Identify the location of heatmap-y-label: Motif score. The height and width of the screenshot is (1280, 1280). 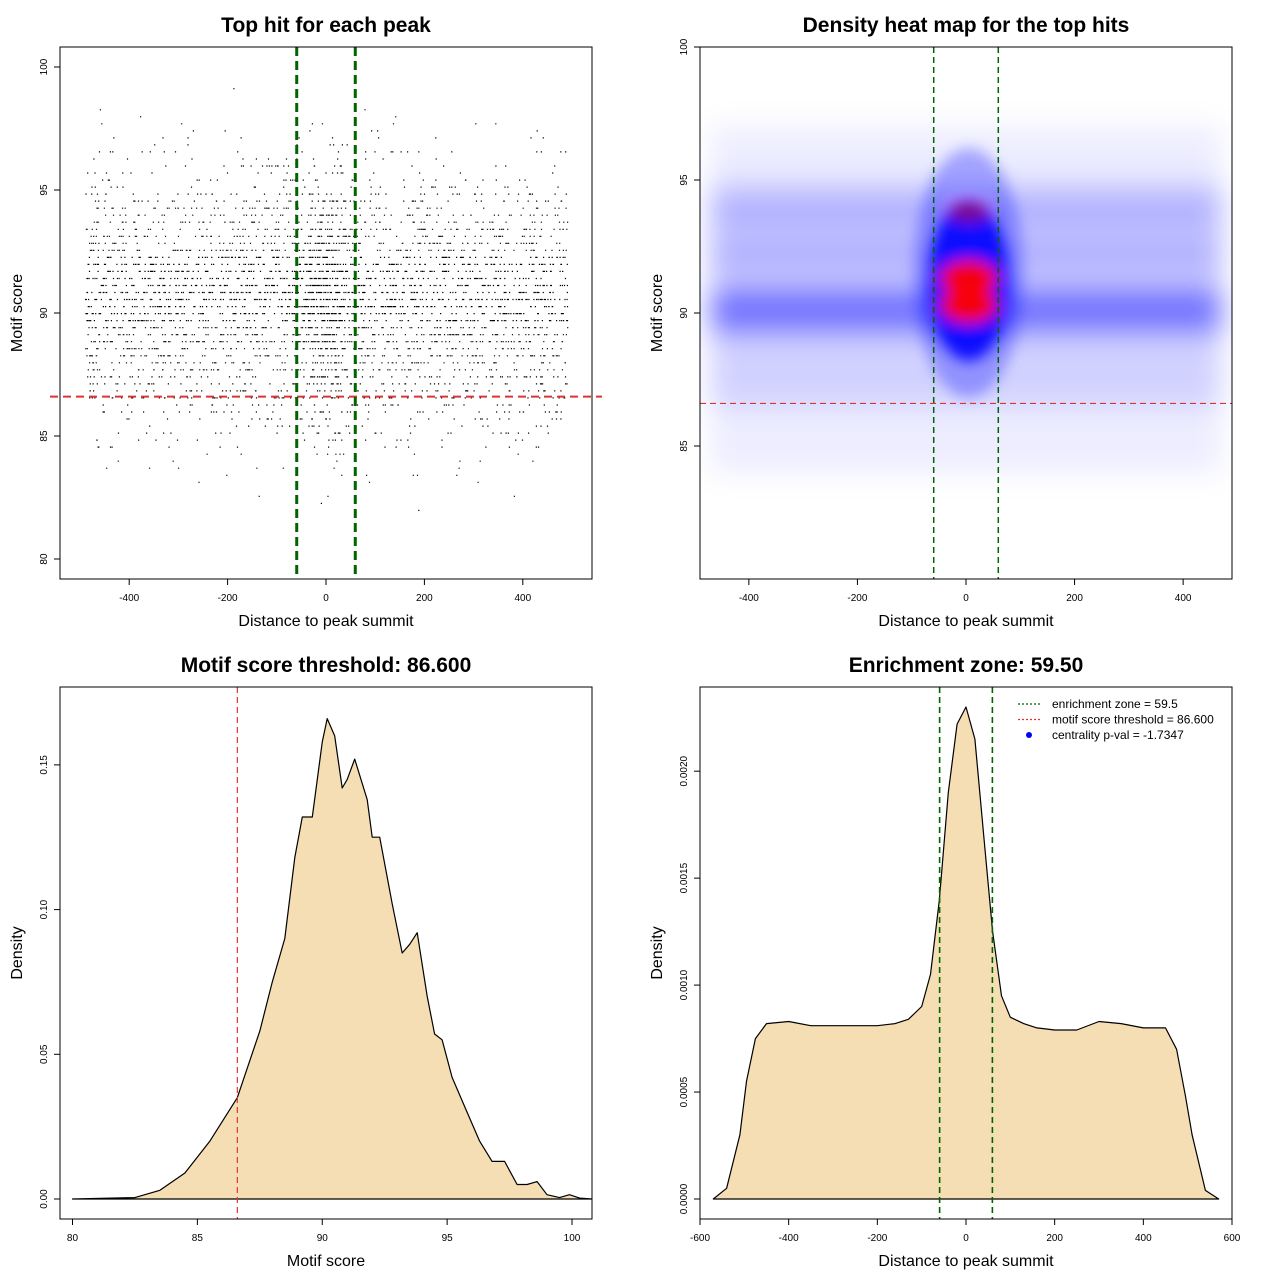
(657, 313).